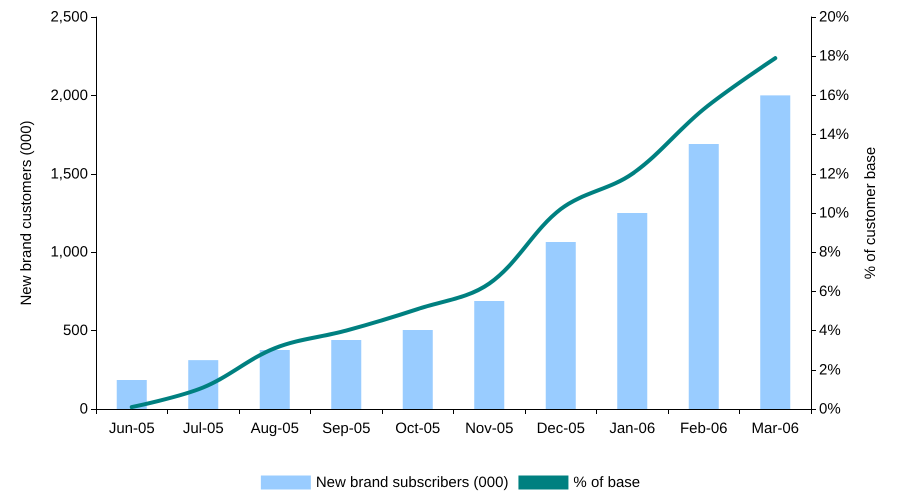 The width and height of the screenshot is (901, 503). I want to click on y2-tick-label: 6%, so click(830, 291).